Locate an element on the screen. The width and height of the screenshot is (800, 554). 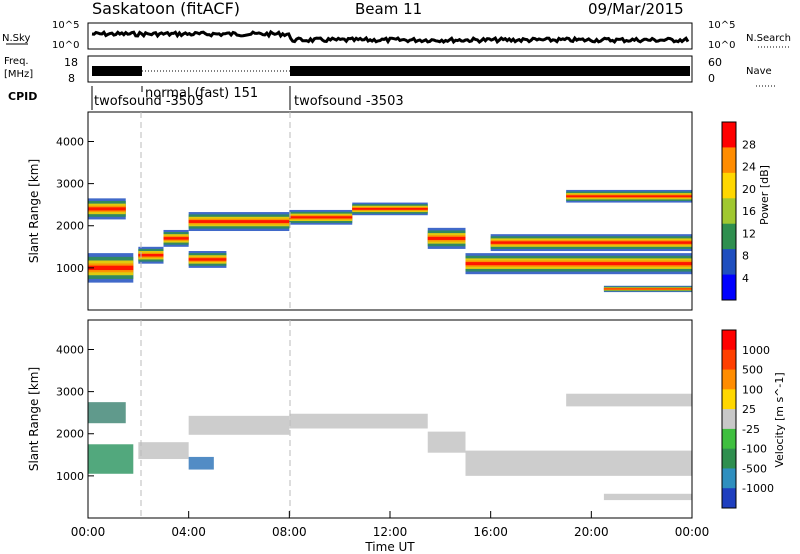
beam-title: Beam 11 is located at coordinates (388, 9).